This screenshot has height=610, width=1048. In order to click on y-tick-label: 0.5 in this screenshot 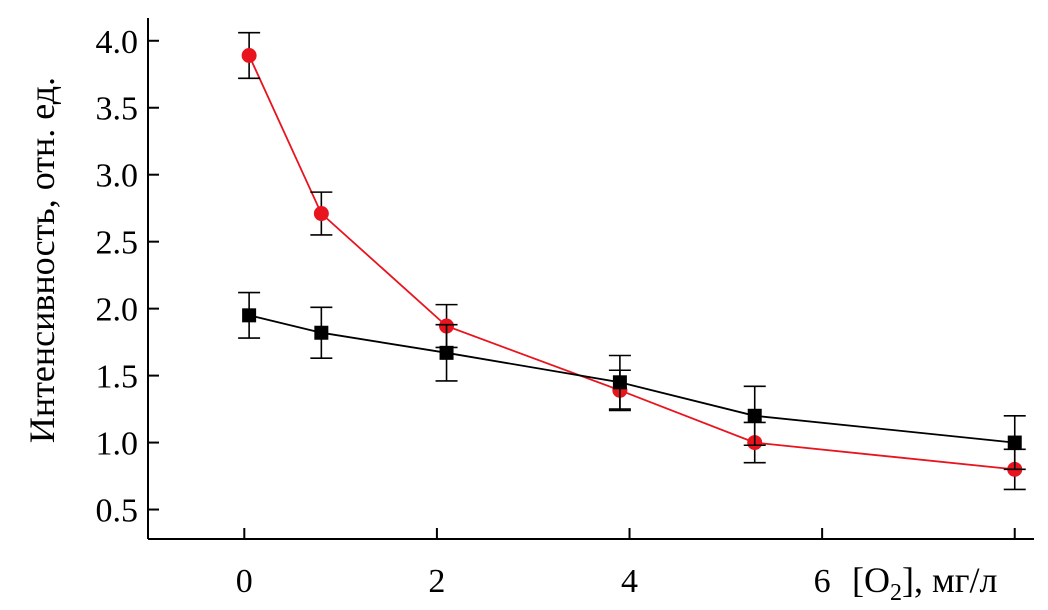, I will do `click(117, 511)`.